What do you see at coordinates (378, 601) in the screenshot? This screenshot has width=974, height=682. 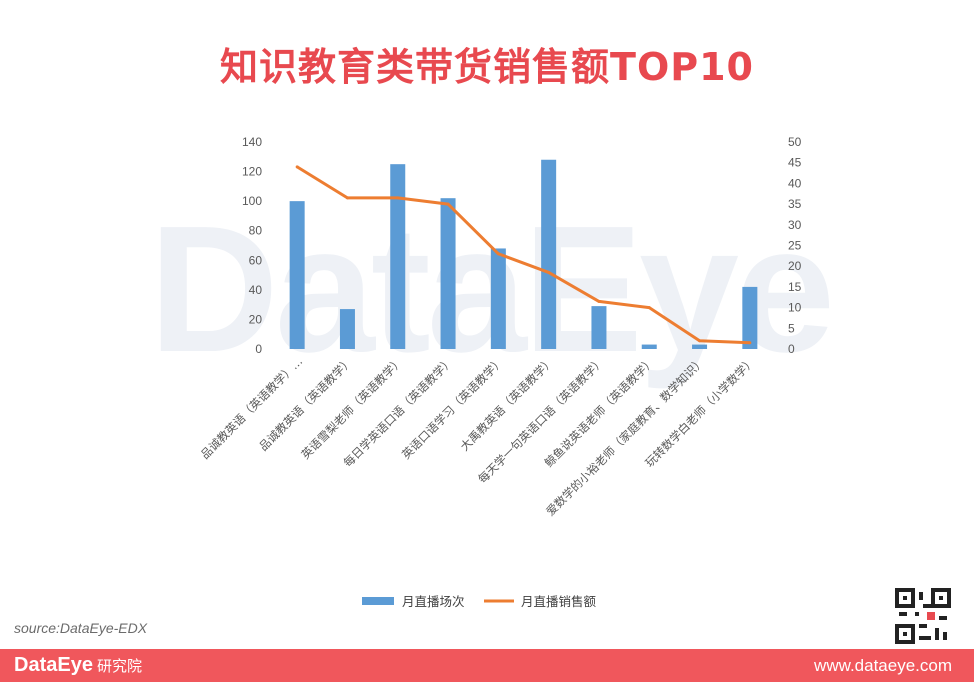 I see `legend-bar-swatch` at bounding box center [378, 601].